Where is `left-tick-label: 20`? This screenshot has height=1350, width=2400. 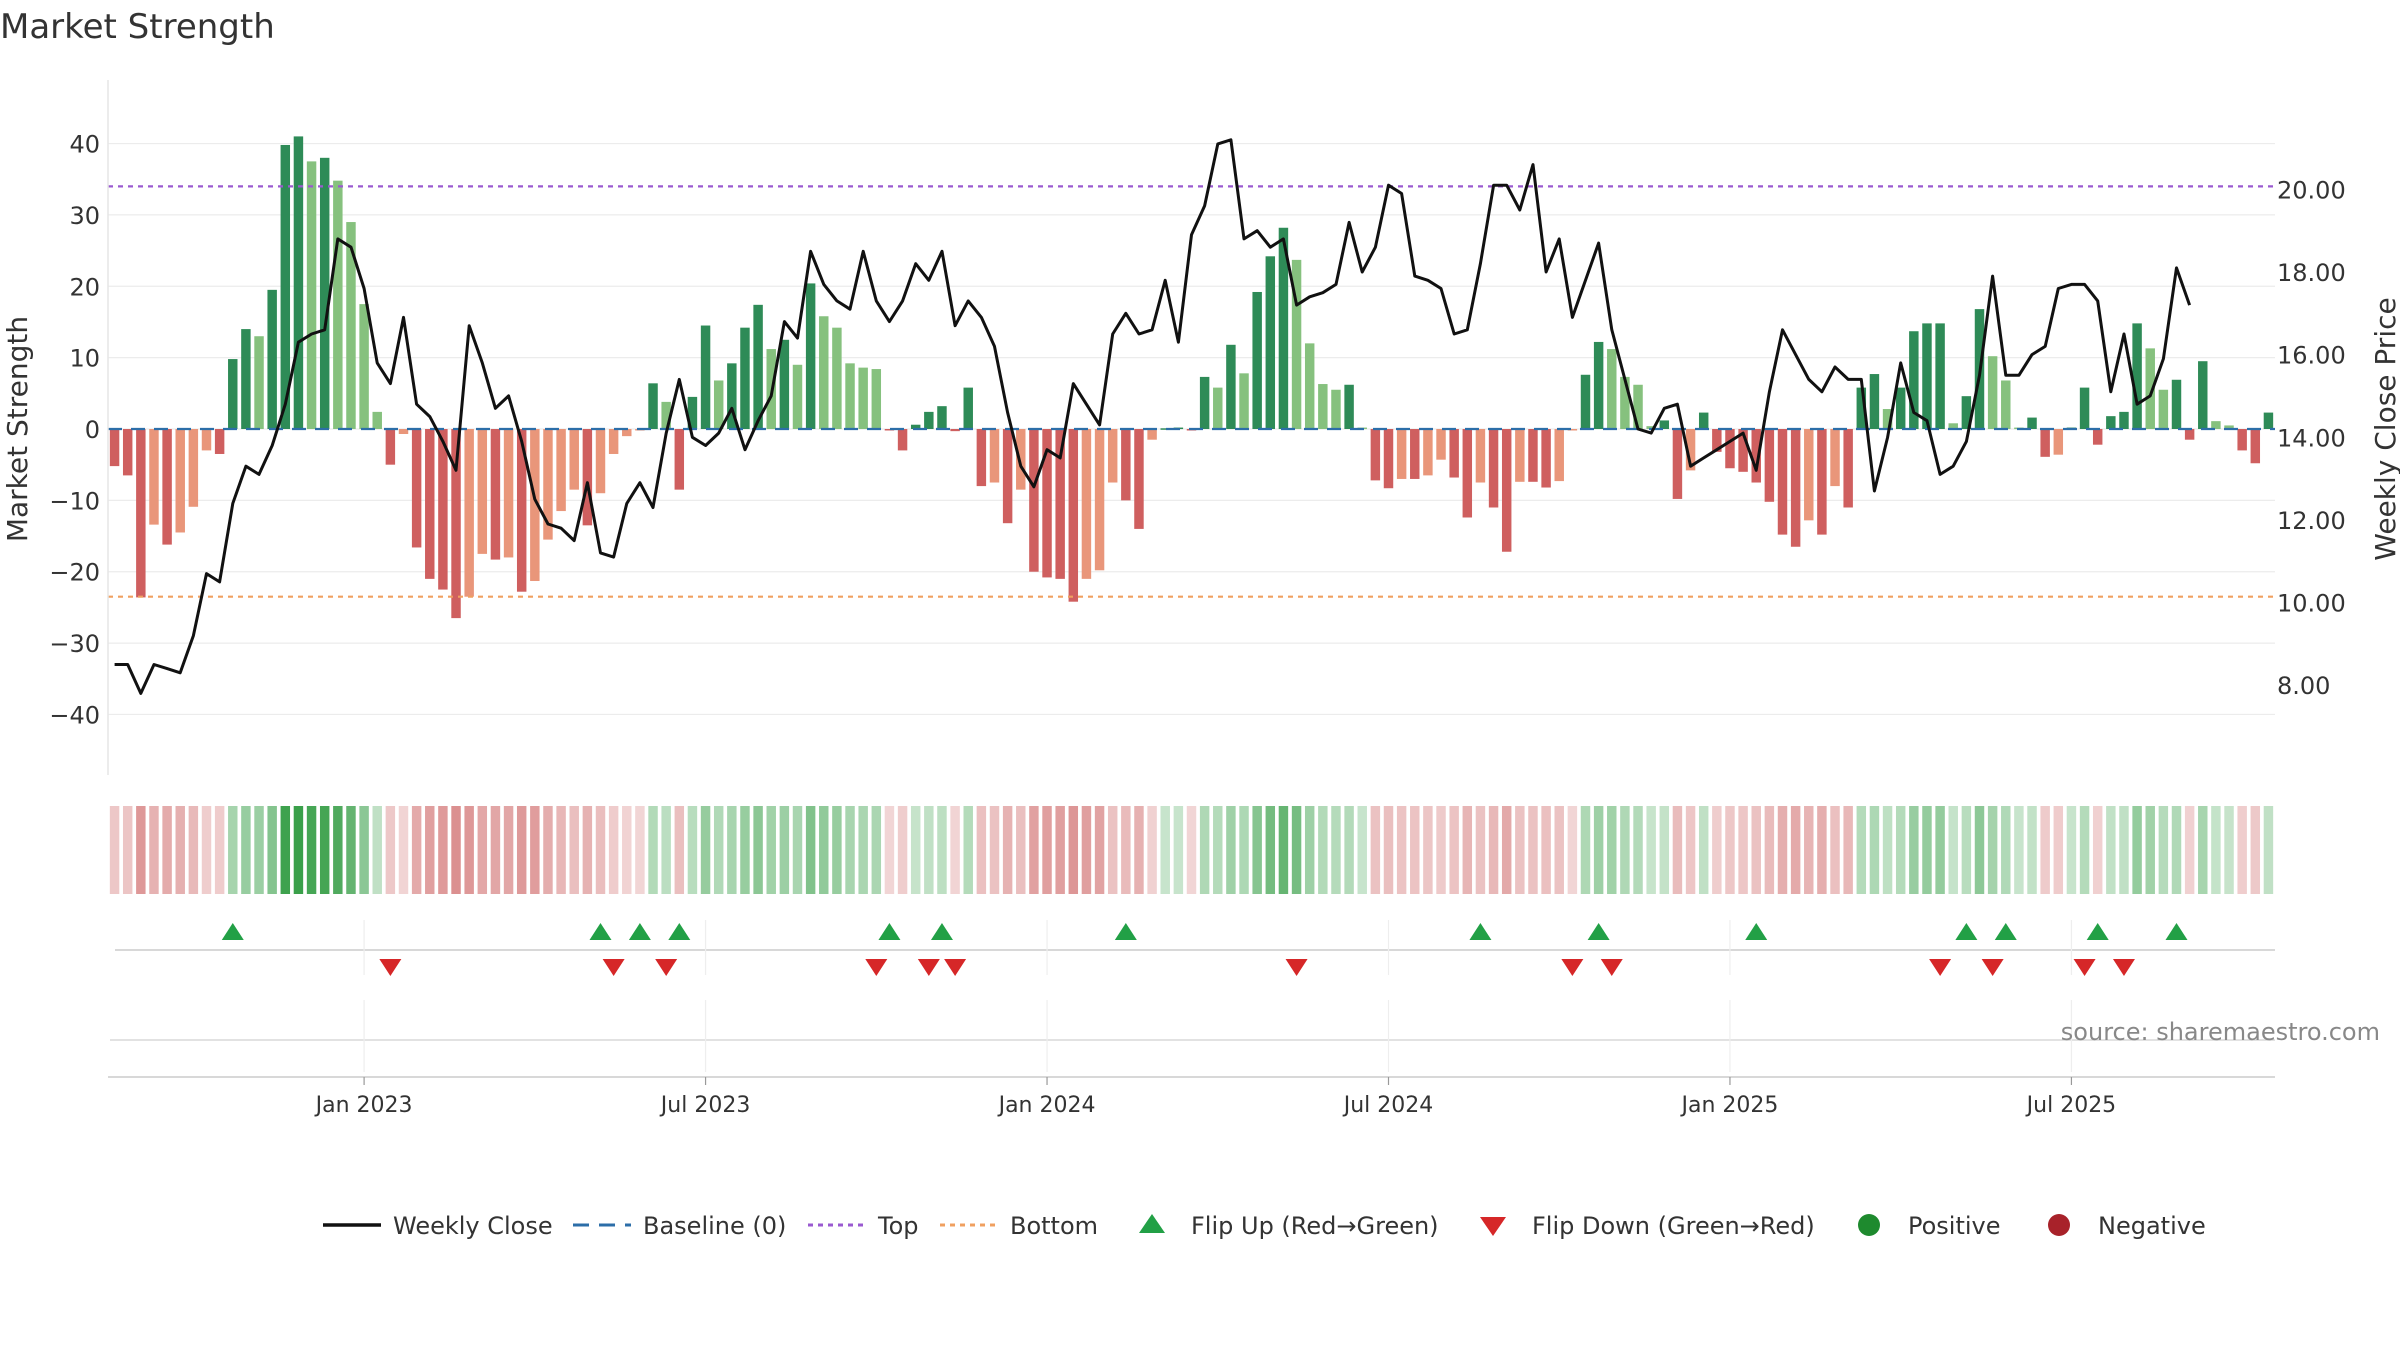 left-tick-label: 20 is located at coordinates (84, 287).